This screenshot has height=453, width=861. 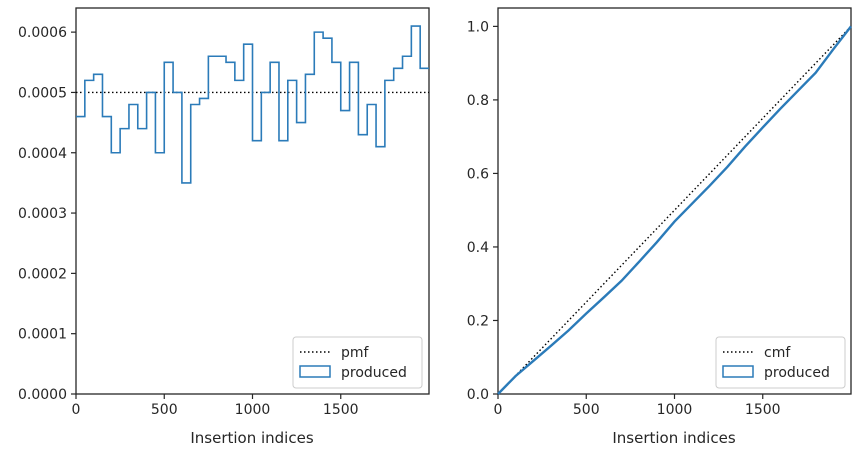 I want to click on cmf-y-tick-label: 0.6, so click(x=478, y=174).